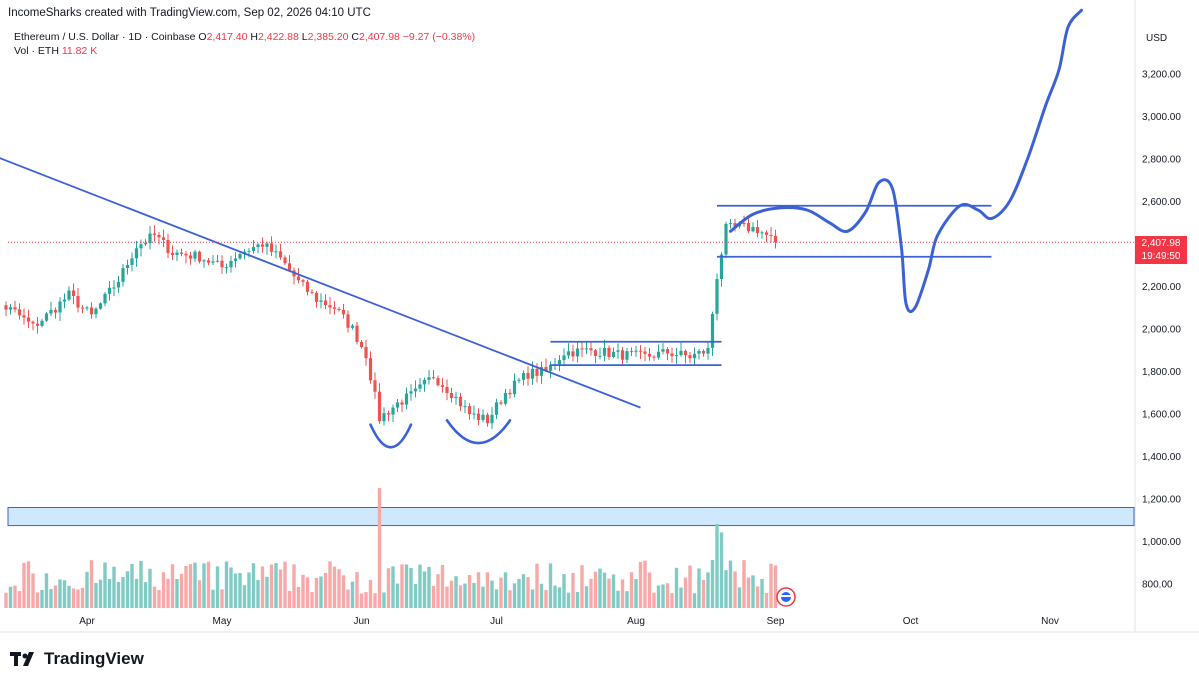  I want to click on time-axis: Apr May Jun Jul Aug Sep Oct Nov, so click(569, 621).